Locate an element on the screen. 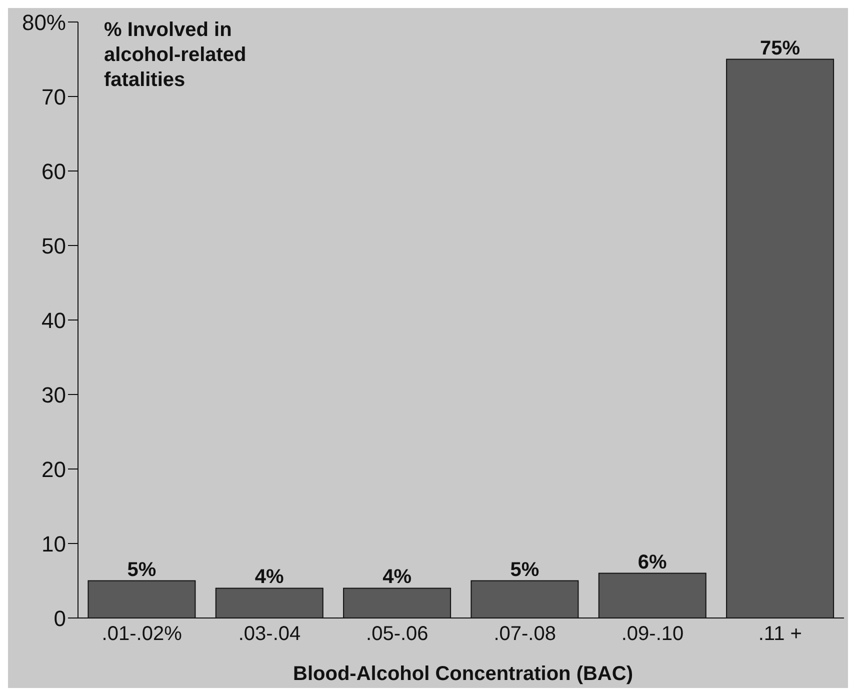  y-tick-label: 50 is located at coordinates (54, 245).